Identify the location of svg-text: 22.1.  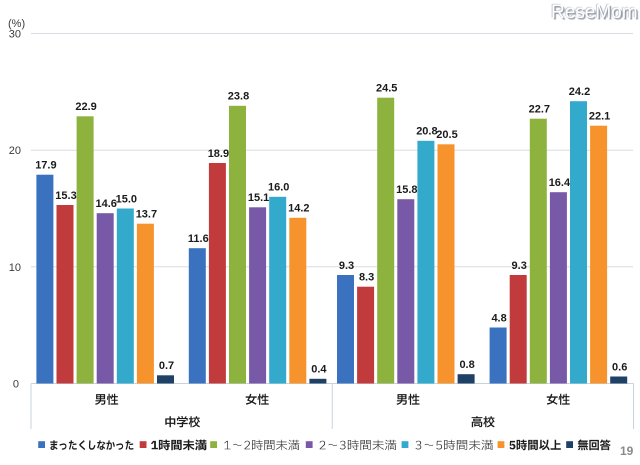
(599, 117).